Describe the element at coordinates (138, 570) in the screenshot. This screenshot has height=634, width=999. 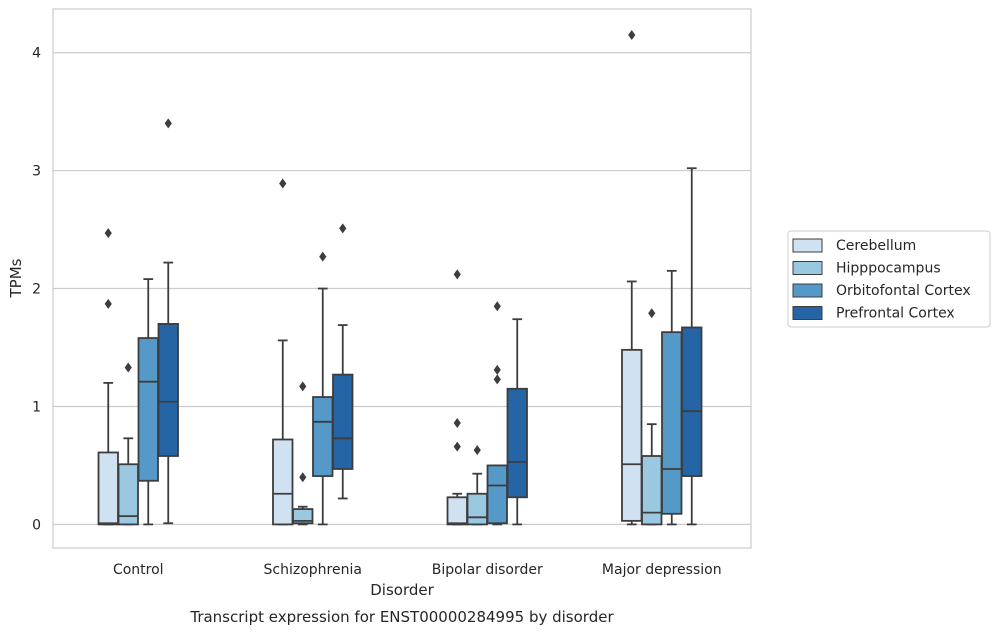
I see `x-tick-label: Control` at that location.